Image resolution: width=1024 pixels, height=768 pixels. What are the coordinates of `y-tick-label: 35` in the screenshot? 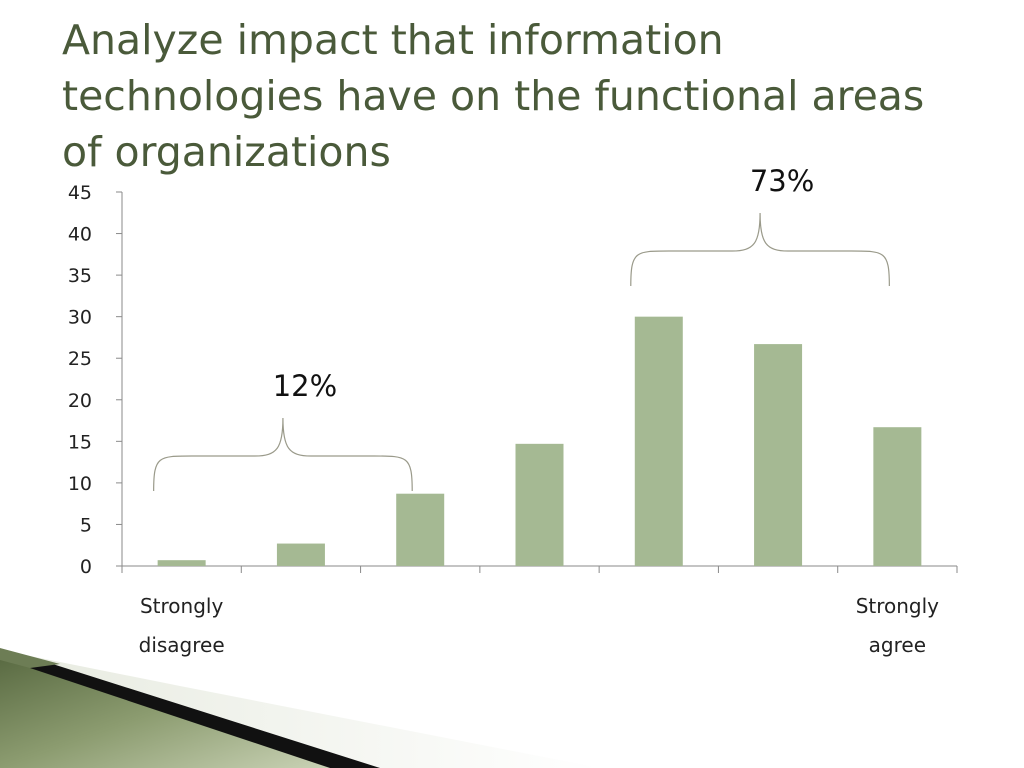 It's located at (80, 276).